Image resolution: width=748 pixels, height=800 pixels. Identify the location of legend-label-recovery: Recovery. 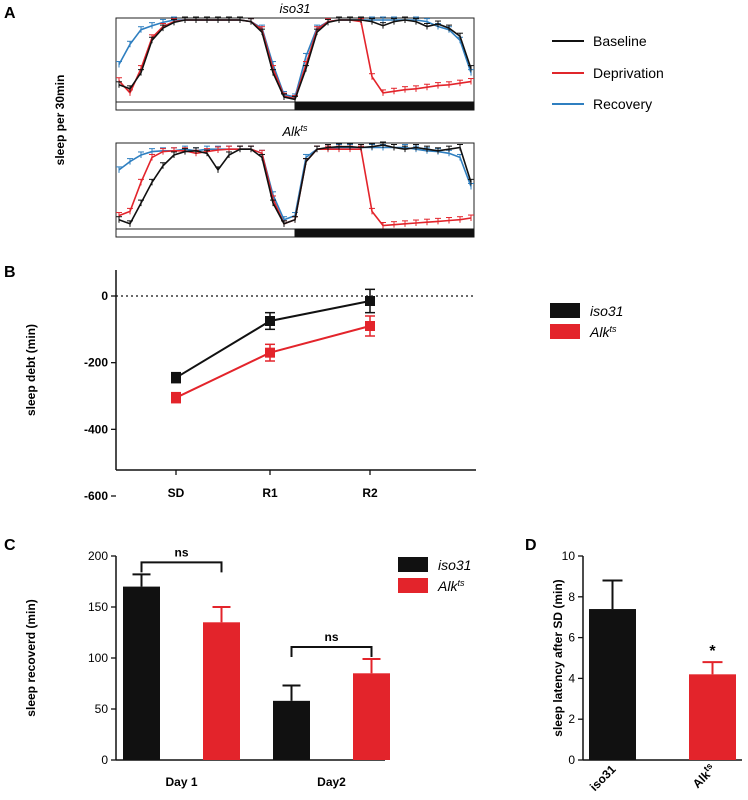
(622, 104).